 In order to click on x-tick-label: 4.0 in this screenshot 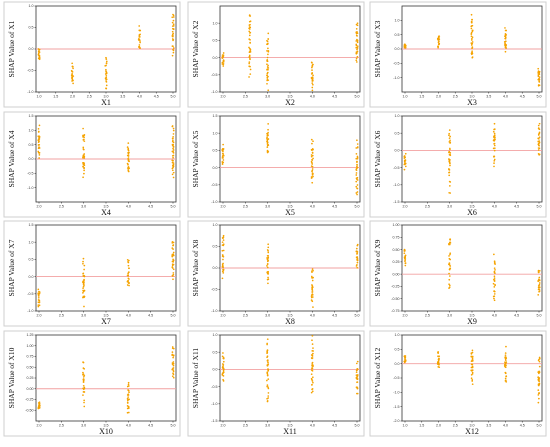, I will do `click(494, 207)`.